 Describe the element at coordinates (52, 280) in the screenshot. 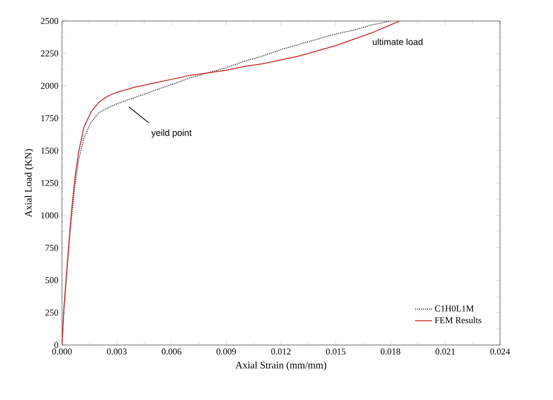

I see `y-tick-label: 500` at that location.